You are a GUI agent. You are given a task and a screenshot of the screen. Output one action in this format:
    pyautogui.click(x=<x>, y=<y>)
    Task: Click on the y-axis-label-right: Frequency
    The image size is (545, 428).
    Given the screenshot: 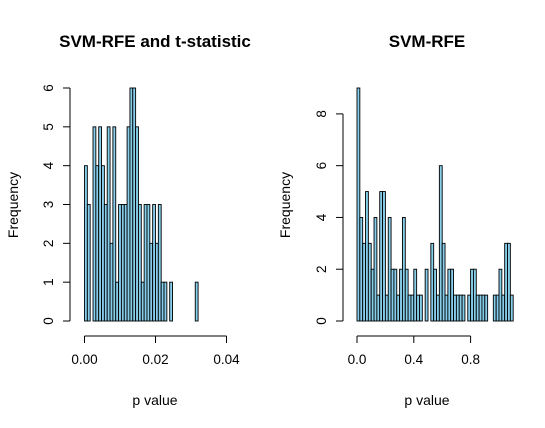 What is the action you would take?
    pyautogui.click(x=285, y=205)
    